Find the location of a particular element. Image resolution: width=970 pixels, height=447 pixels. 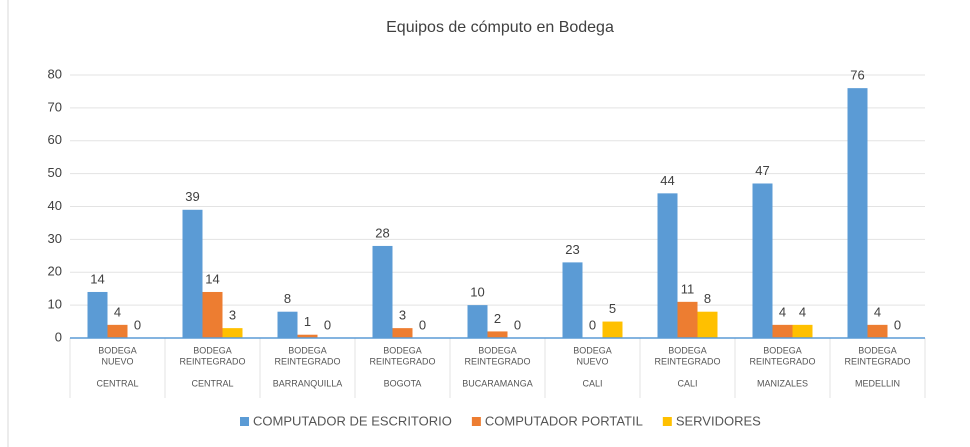

group-label: BOGOTA is located at coordinates (403, 383).